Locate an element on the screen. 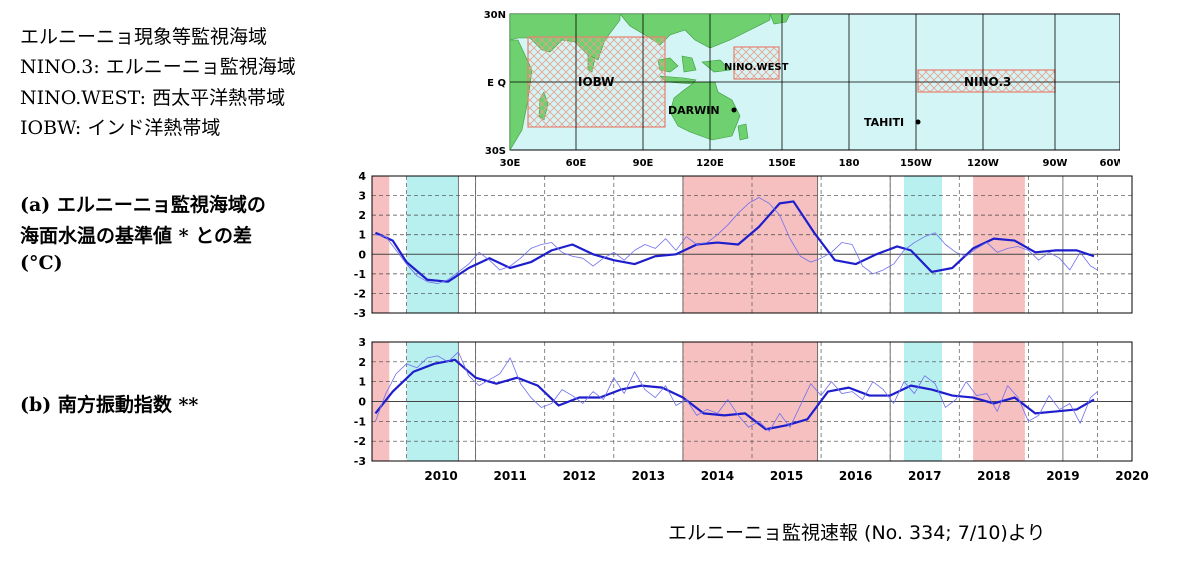 The image size is (1178, 564). map-label-ninowest: NINO.WEST is located at coordinates (756, 67).